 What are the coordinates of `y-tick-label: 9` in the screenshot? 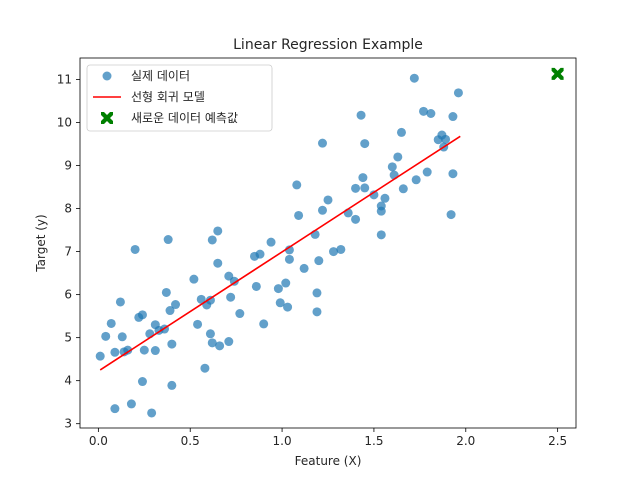 It's located at (68, 166).